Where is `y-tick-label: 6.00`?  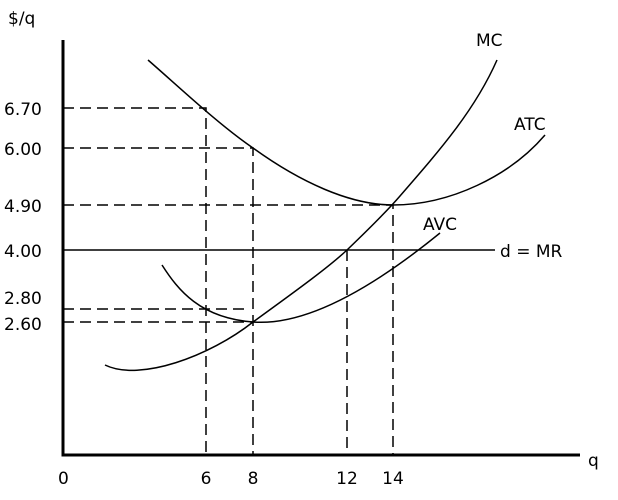 y-tick-label: 6.00 is located at coordinates (23, 150).